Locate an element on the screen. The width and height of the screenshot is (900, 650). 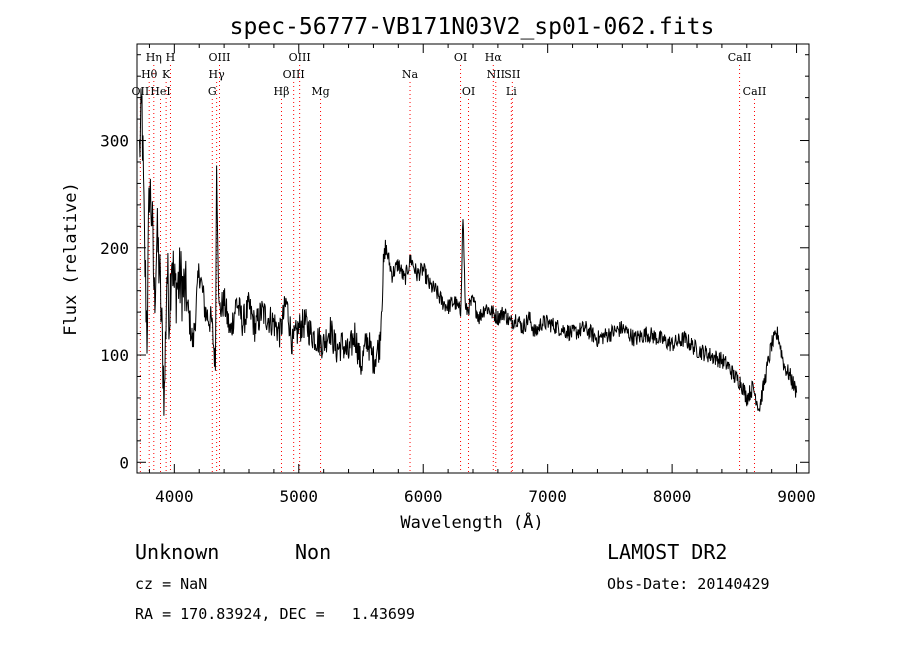
line-label-13: Na is located at coordinates (410, 74).